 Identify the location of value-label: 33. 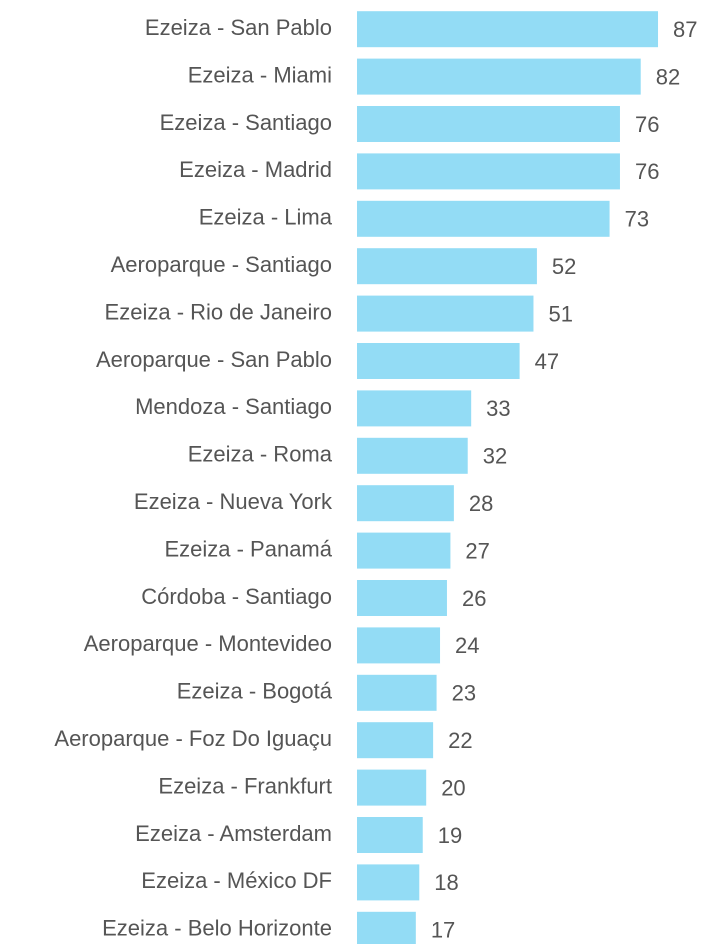
(498, 408).